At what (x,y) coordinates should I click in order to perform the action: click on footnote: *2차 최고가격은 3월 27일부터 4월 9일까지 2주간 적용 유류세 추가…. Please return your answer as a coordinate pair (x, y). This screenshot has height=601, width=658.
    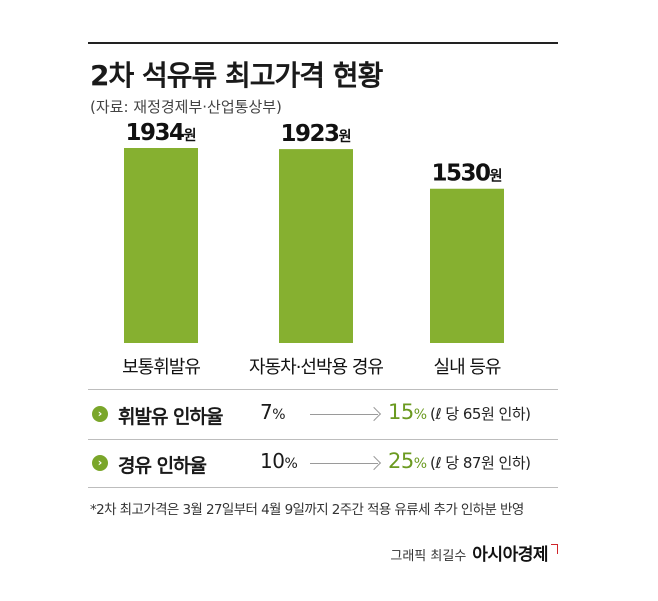
    Looking at the image, I should click on (307, 510).